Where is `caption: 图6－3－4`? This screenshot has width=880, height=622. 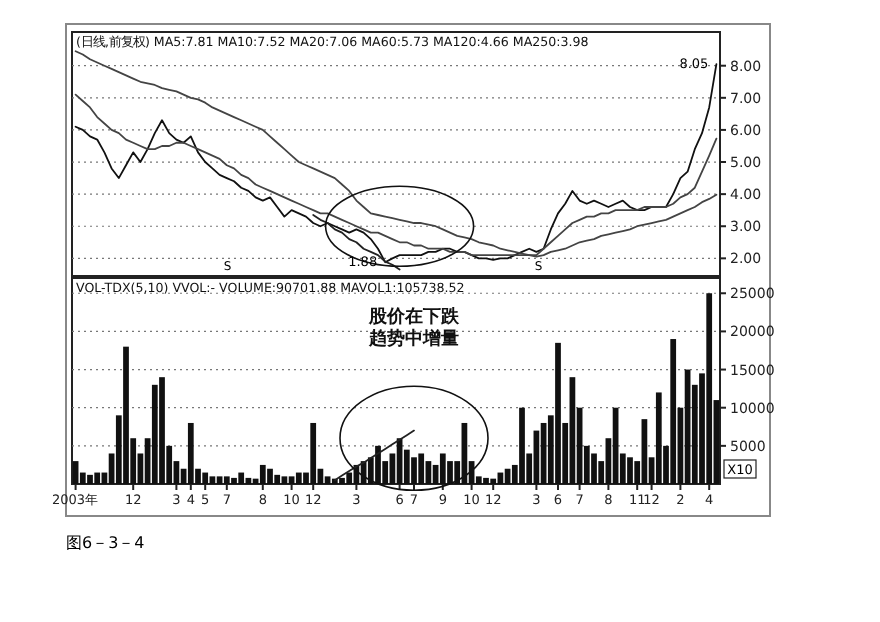 caption: 图6－3－4 is located at coordinates (105, 543).